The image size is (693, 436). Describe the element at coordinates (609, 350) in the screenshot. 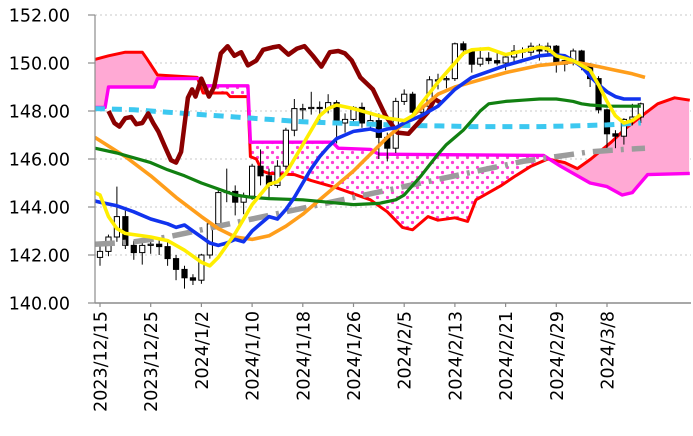

I see `x-tick-label: 2024/3/8` at that location.